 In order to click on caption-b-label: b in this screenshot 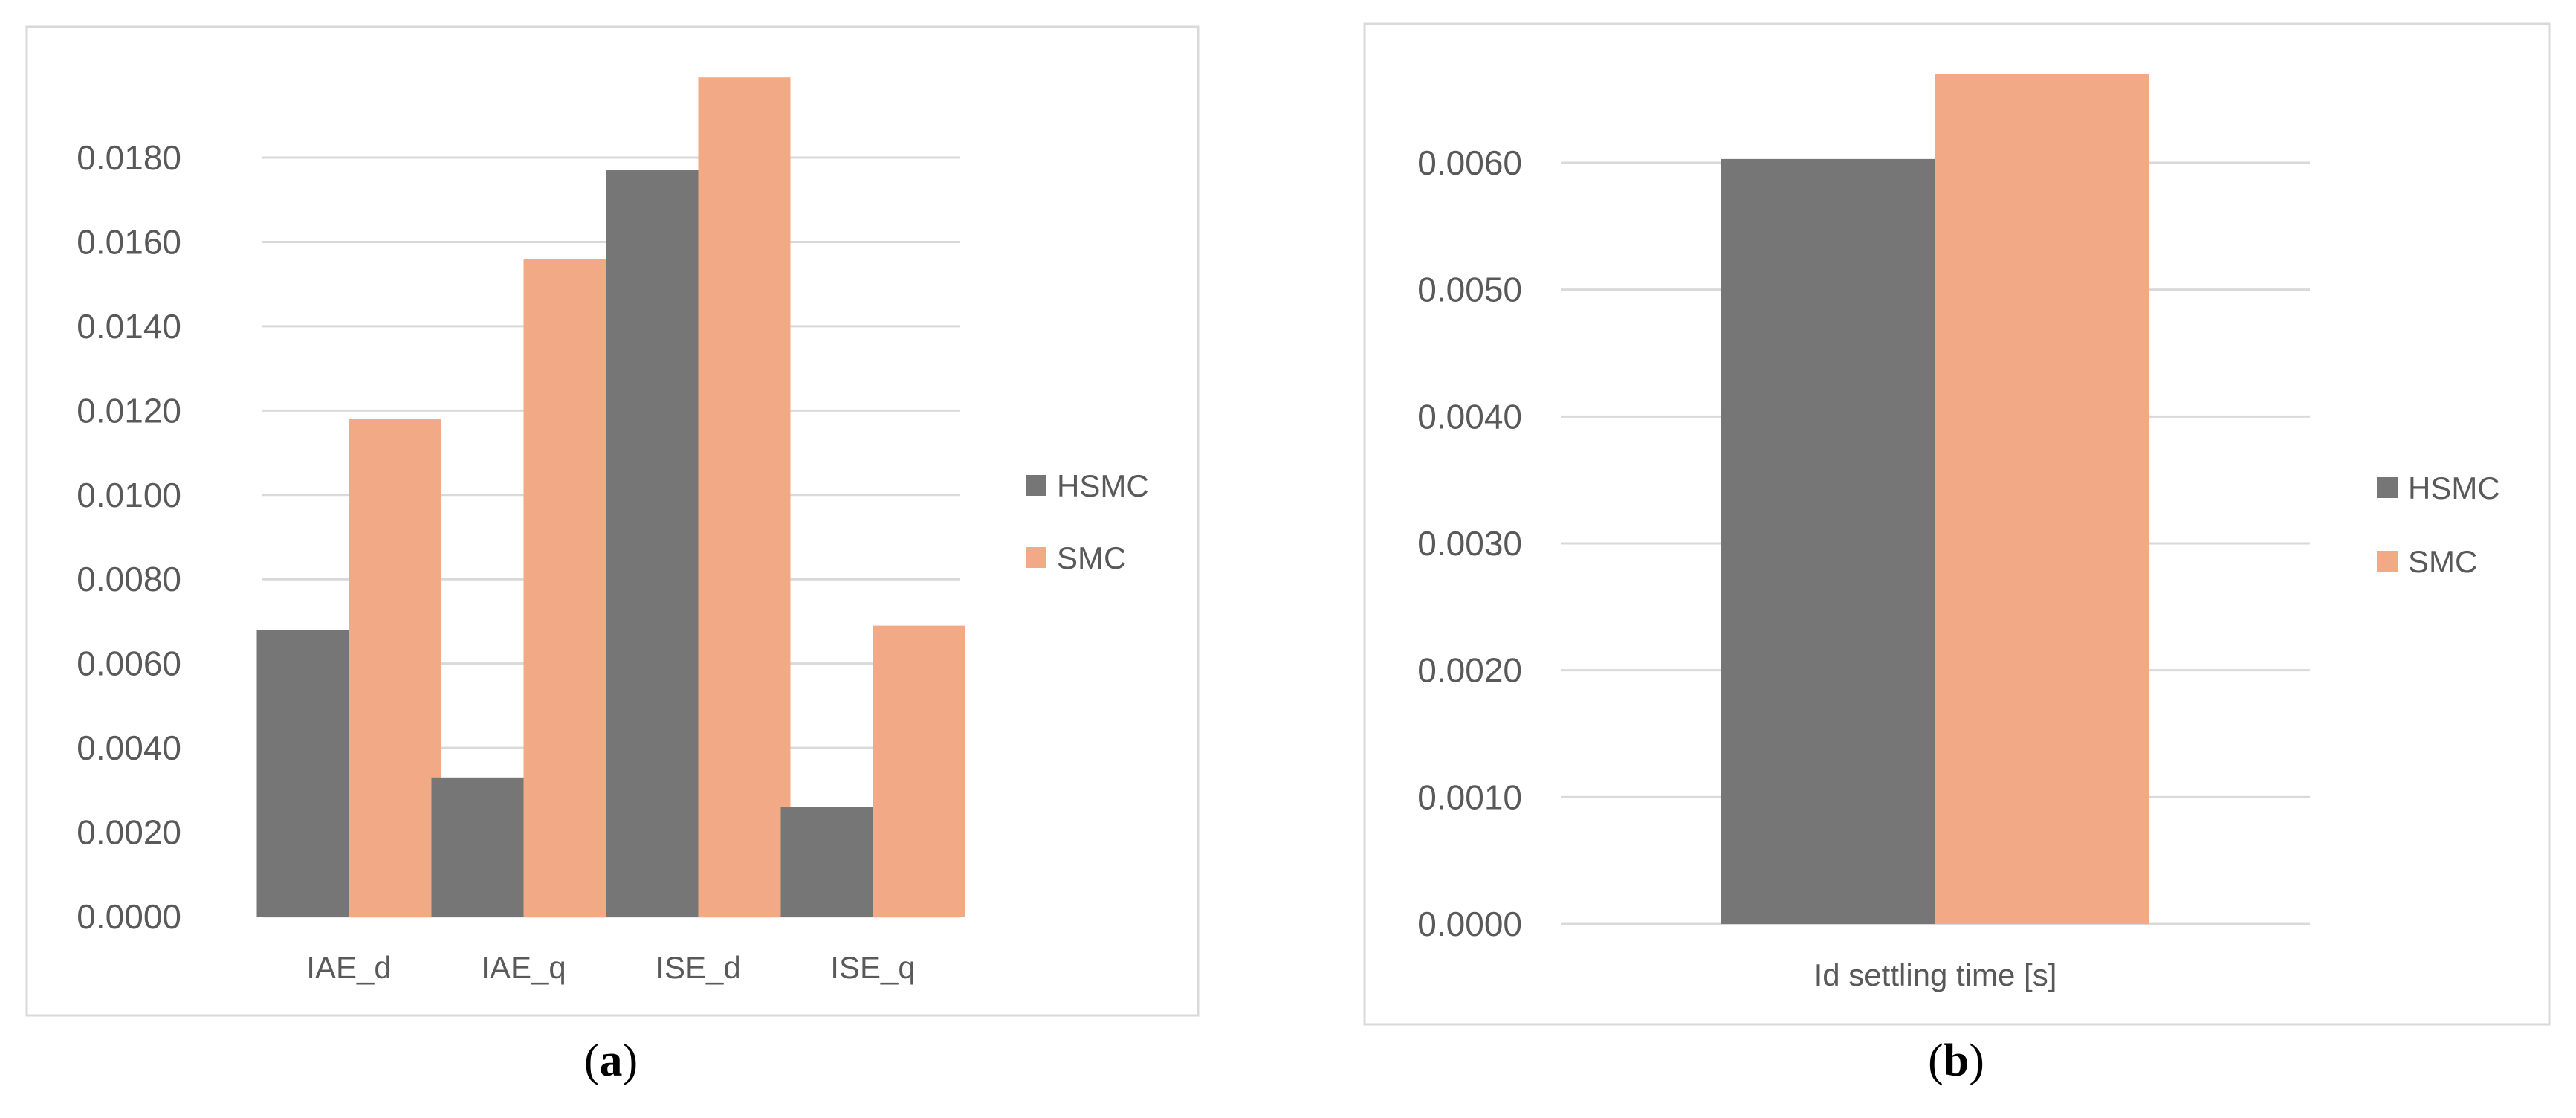, I will do `click(1956, 1060)`.